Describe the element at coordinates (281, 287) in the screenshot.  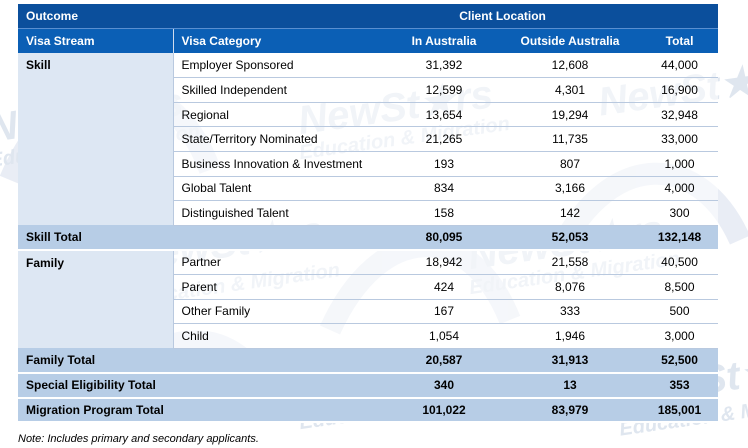
I see `category-cell: Parent` at that location.